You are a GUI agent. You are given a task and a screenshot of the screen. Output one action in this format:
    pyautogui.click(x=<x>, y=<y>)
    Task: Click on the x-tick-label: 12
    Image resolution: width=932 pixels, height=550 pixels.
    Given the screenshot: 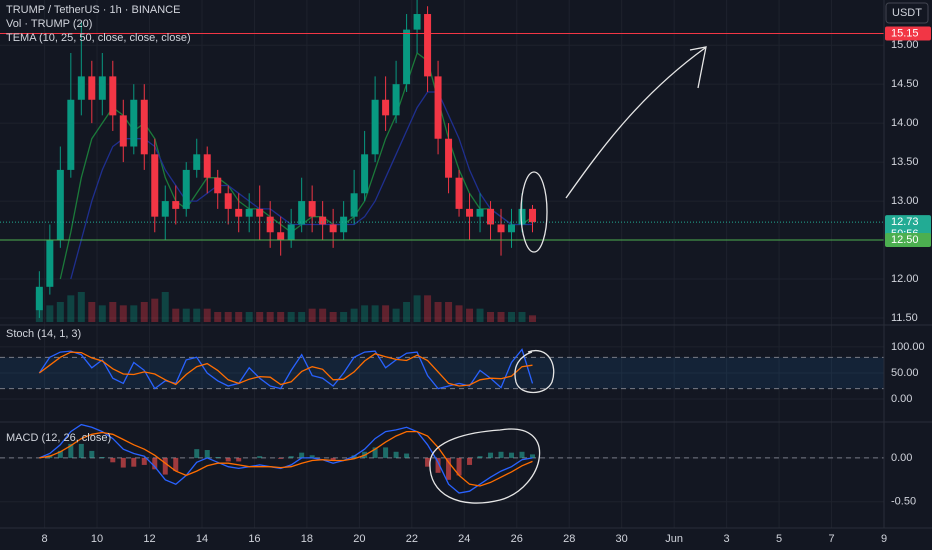 What is the action you would take?
    pyautogui.click(x=149, y=539)
    